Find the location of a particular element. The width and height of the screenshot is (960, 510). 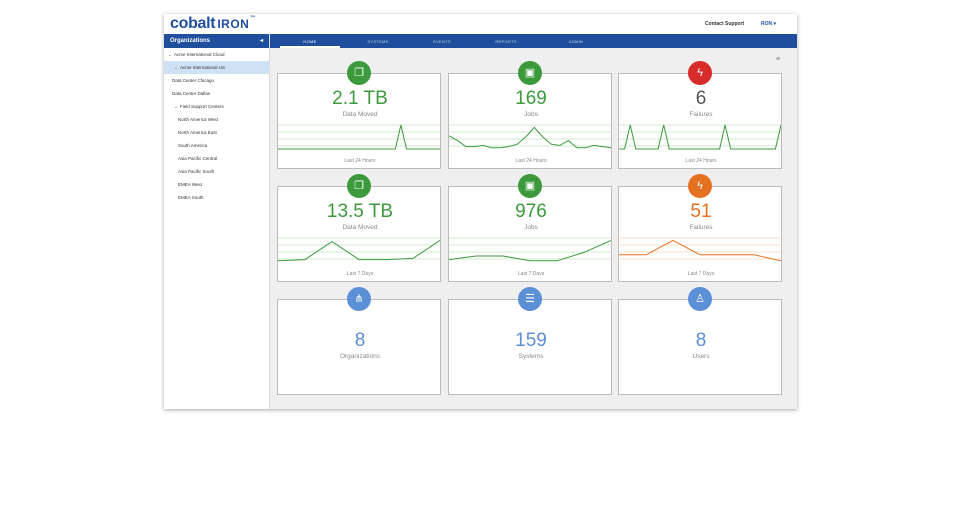

sidebar-item-label: North America West is located at coordinates (198, 119).